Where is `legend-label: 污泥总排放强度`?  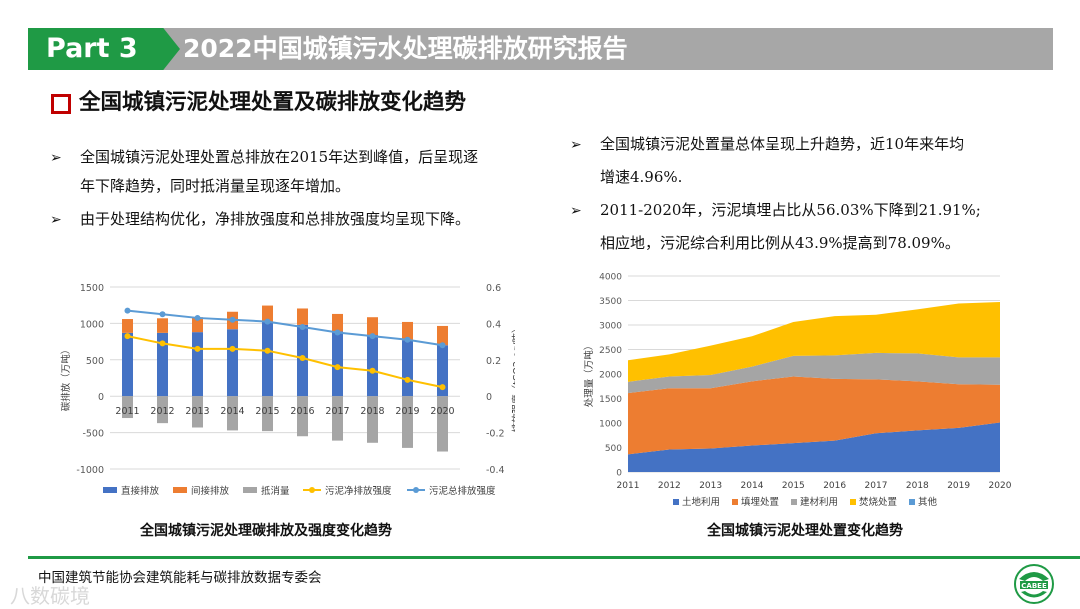
legend-label: 污泥总排放强度 is located at coordinates (462, 491).